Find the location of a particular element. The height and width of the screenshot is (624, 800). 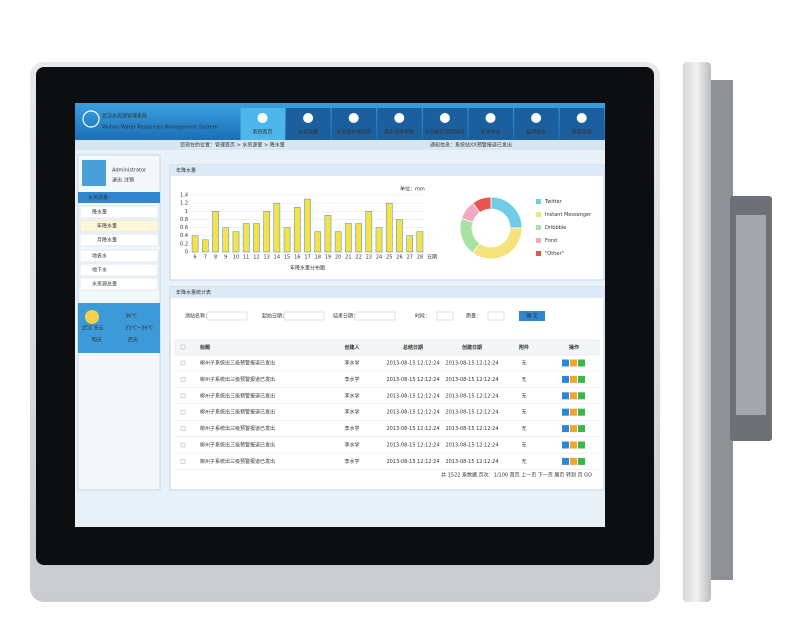

y-tick-label: 0.2 is located at coordinates (184, 244).